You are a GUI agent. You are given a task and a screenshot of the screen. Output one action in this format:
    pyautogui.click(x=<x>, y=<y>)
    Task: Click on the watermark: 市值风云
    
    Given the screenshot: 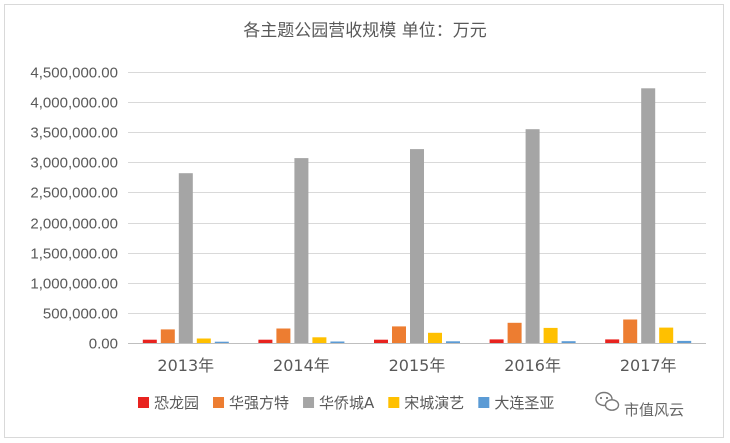 What is the action you would take?
    pyautogui.click(x=639, y=405)
    